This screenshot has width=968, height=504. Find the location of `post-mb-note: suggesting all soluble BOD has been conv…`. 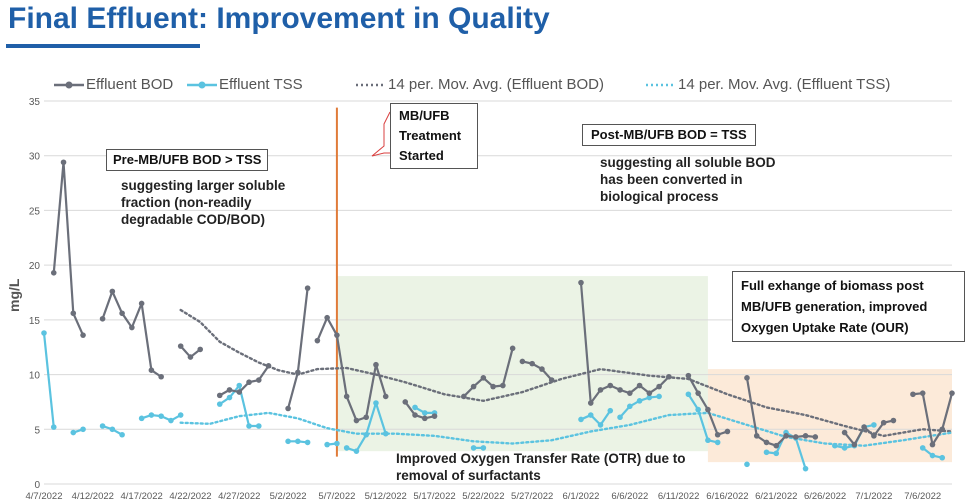

post-mb-note: suggesting all soluble BOD has been conv… is located at coordinates (688, 179).